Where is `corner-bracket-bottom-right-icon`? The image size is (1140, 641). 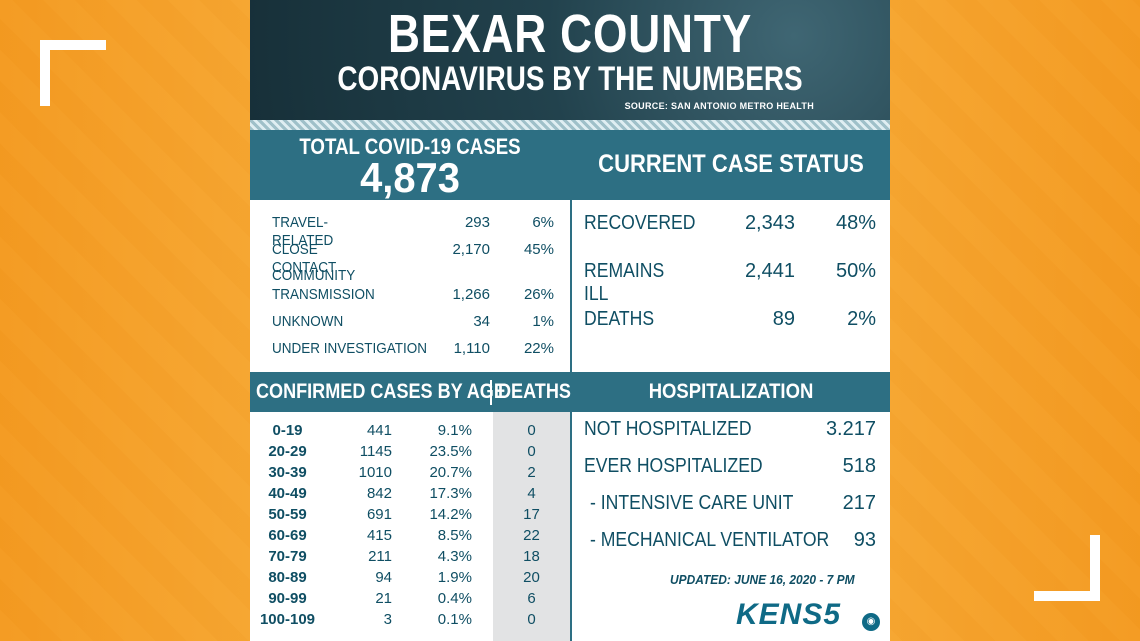
corner-bracket-bottom-right-icon is located at coordinates (1067, 568).